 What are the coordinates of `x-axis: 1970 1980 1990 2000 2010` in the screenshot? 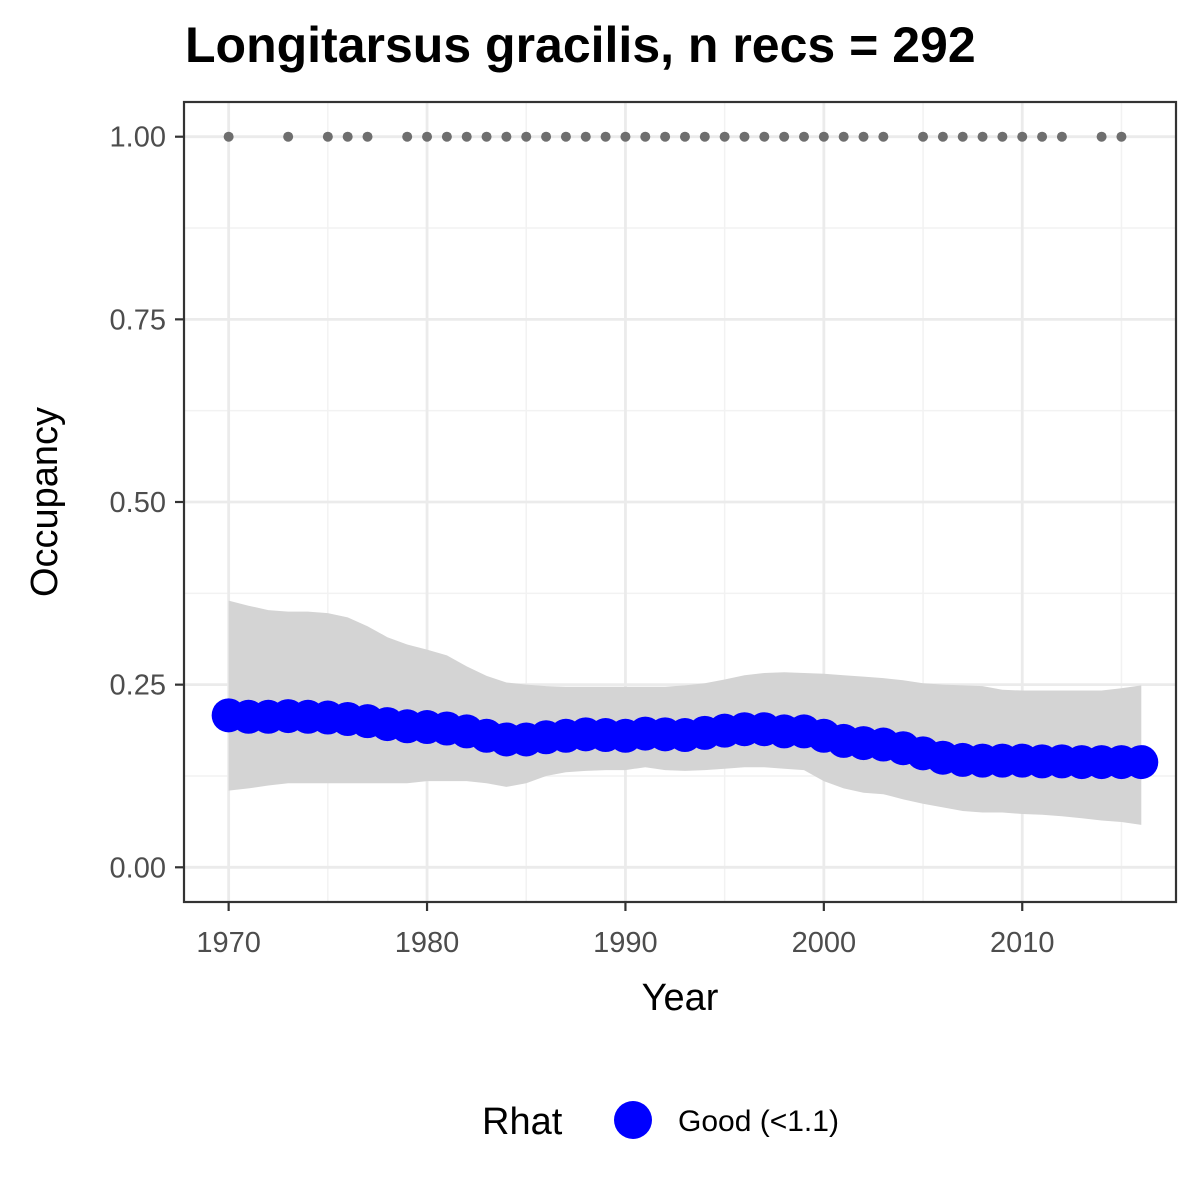 It's located at (625, 930).